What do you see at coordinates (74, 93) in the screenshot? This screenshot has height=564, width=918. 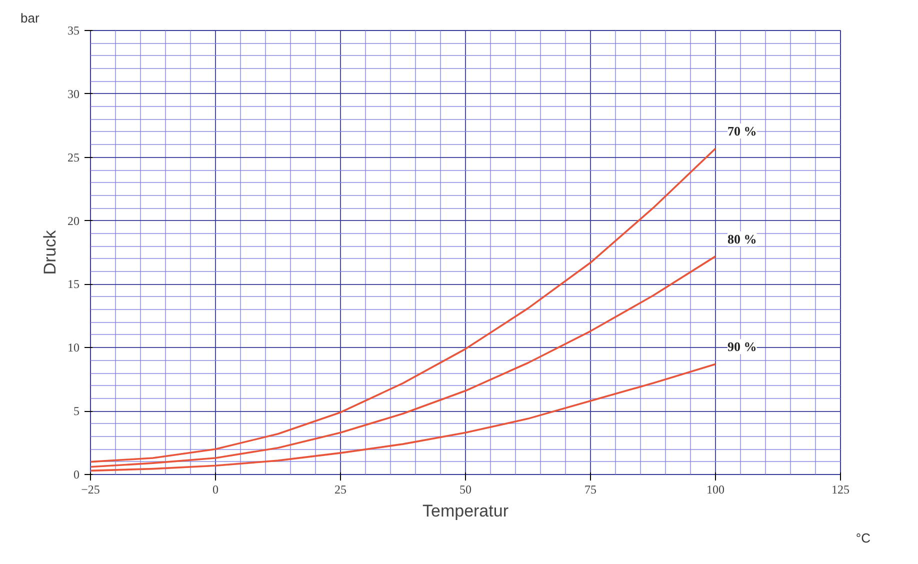 I see `y-tick-label: 30` at bounding box center [74, 93].